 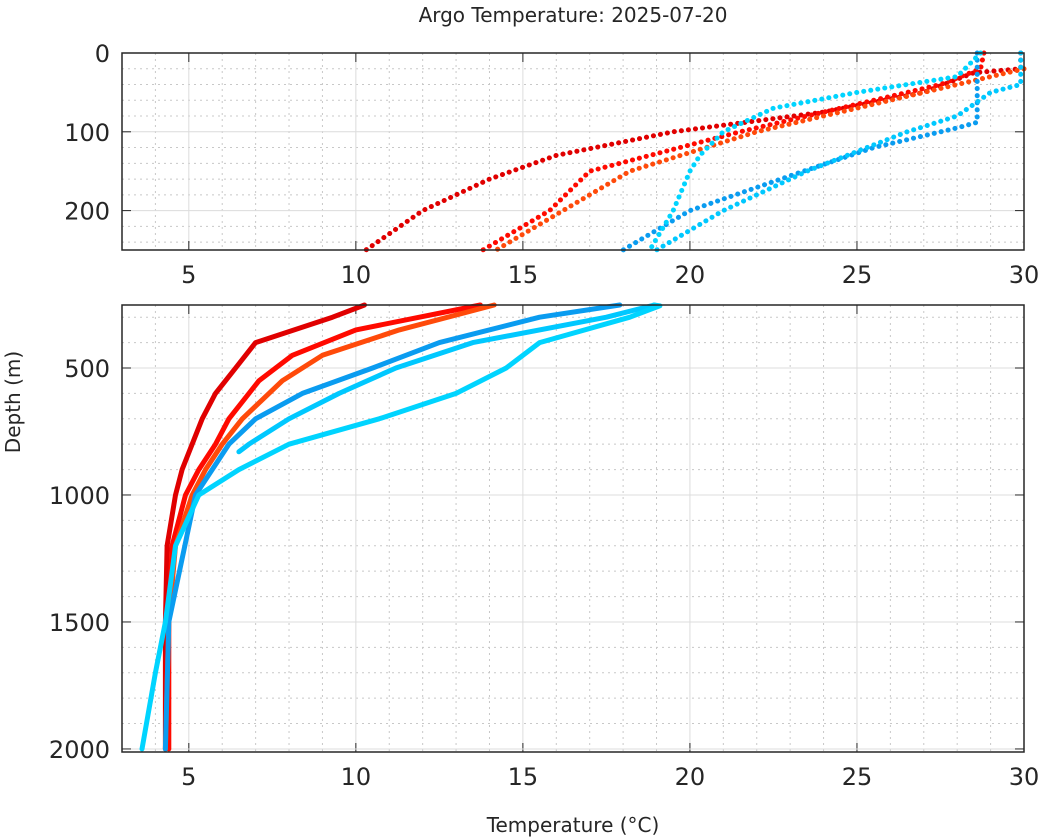 What do you see at coordinates (79, 496) in the screenshot?
I see `y-tick-label: 1000` at bounding box center [79, 496].